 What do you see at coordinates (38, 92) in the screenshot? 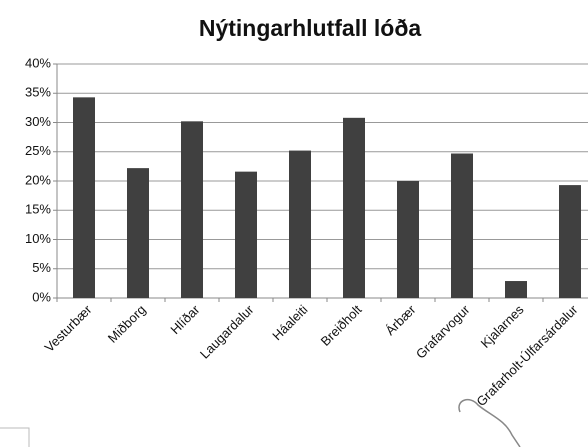
I see `y-tick-label: 35%` at bounding box center [38, 92].